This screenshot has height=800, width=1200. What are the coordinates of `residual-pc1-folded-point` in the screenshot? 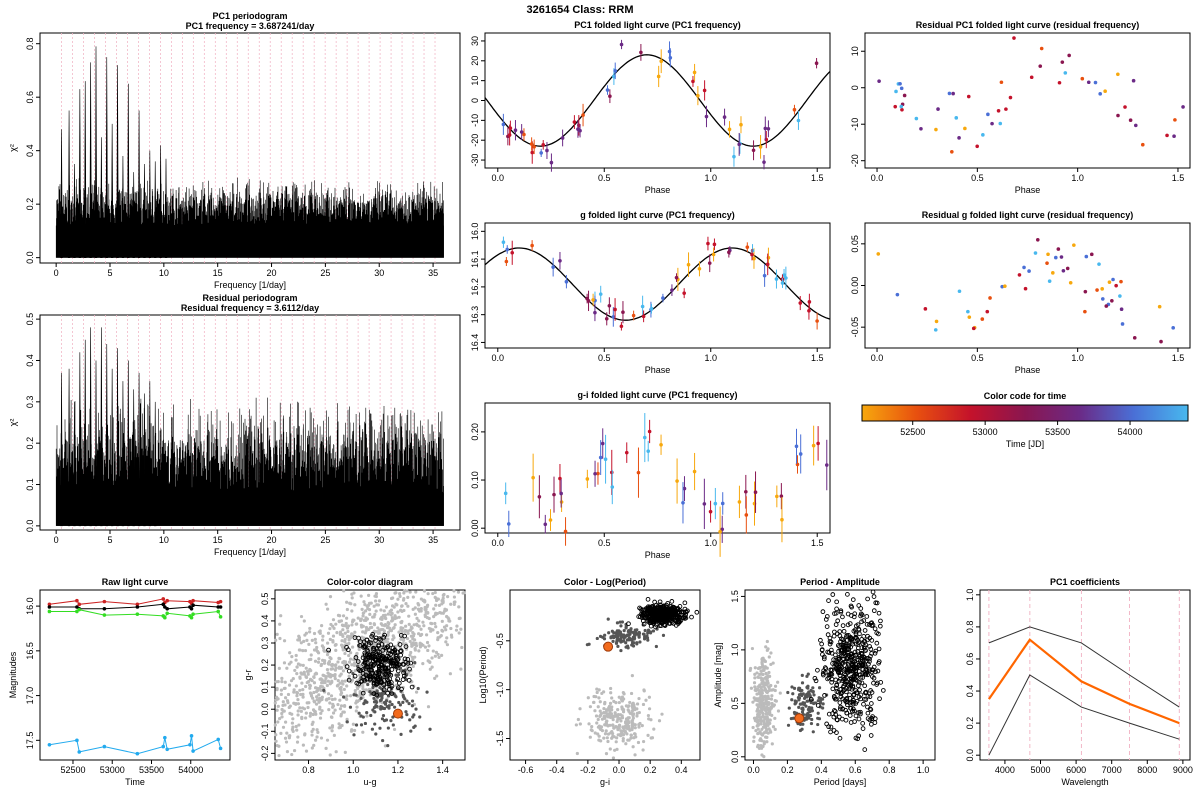 It's located at (1069, 55).